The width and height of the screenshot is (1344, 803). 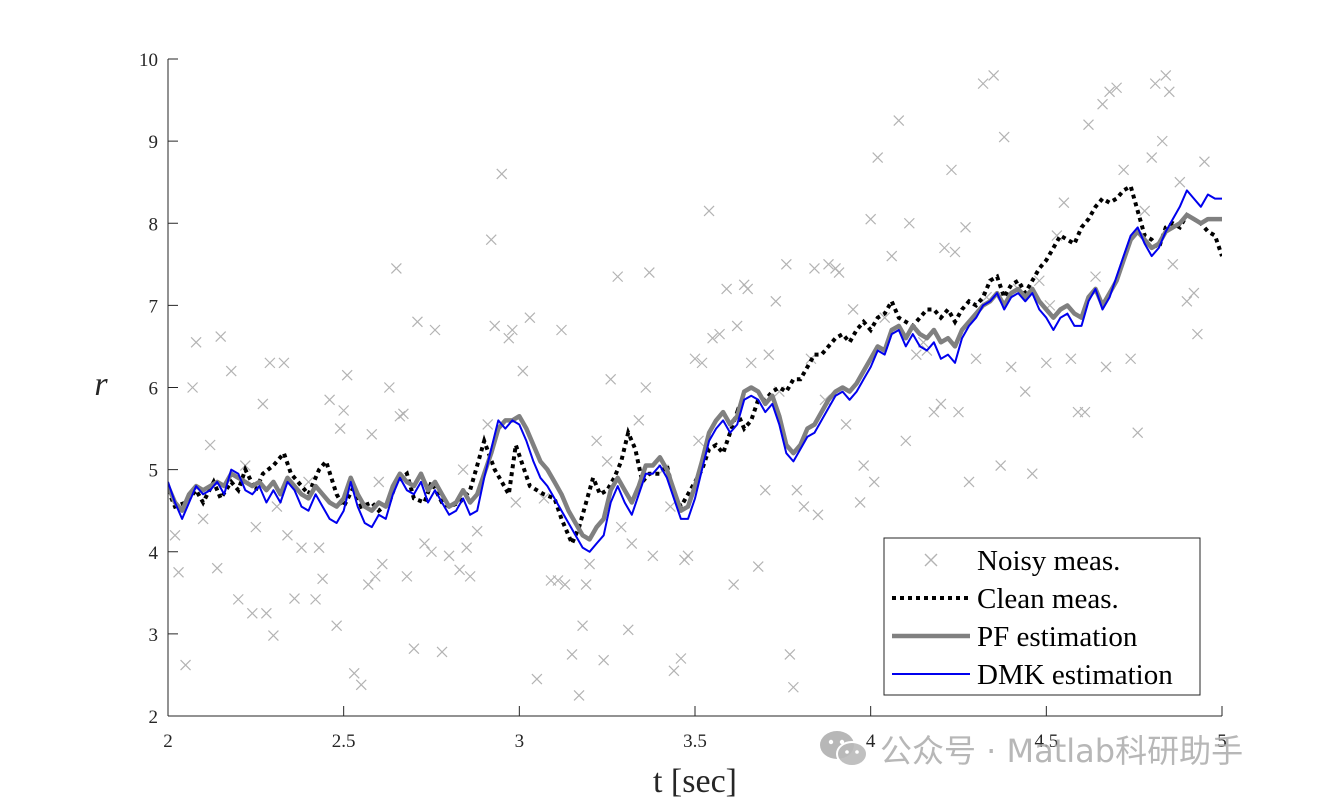 What do you see at coordinates (520, 741) in the screenshot?
I see `x-tick-label: 3` at bounding box center [520, 741].